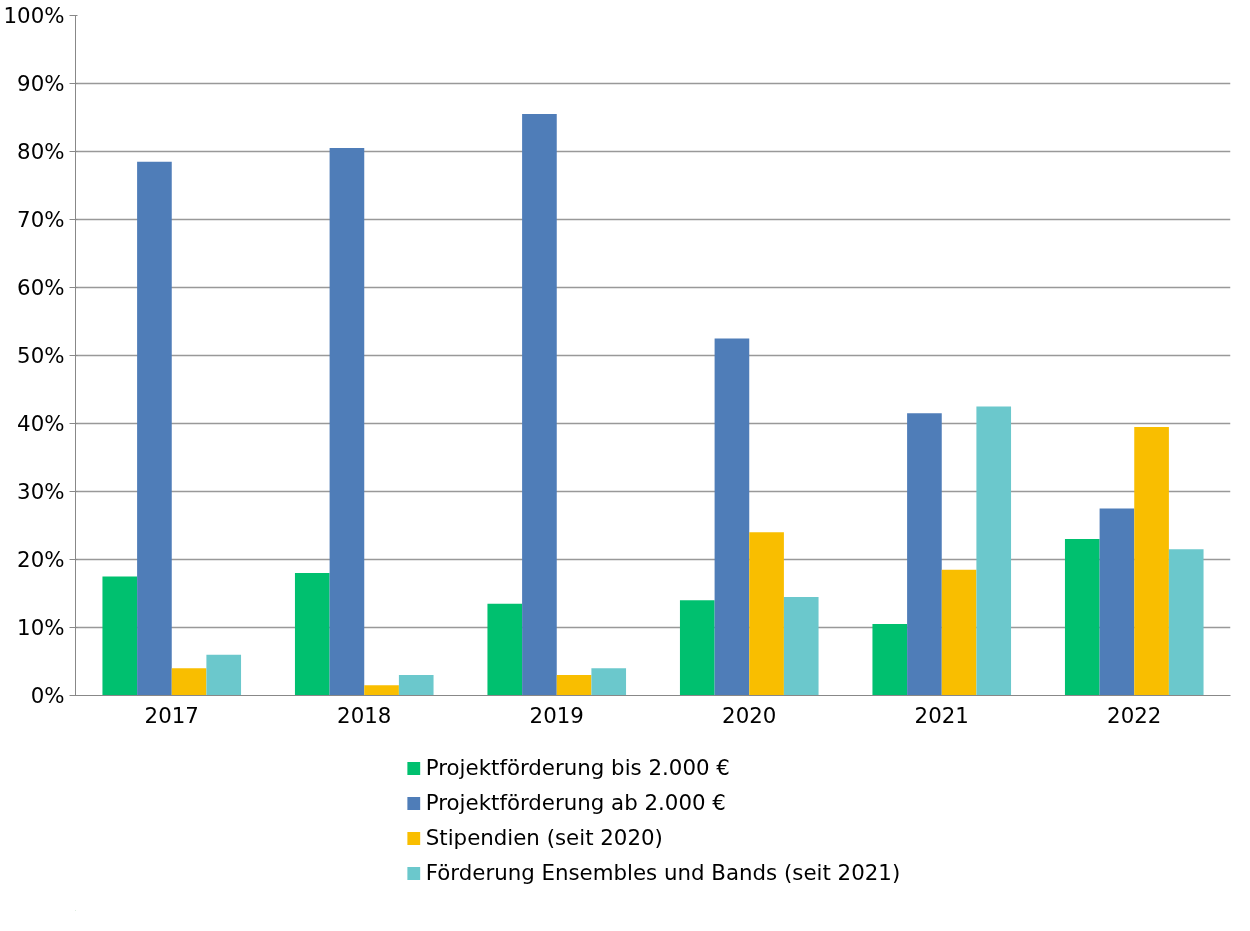  I want to click on x-tick-label: 2021, so click(941, 715).